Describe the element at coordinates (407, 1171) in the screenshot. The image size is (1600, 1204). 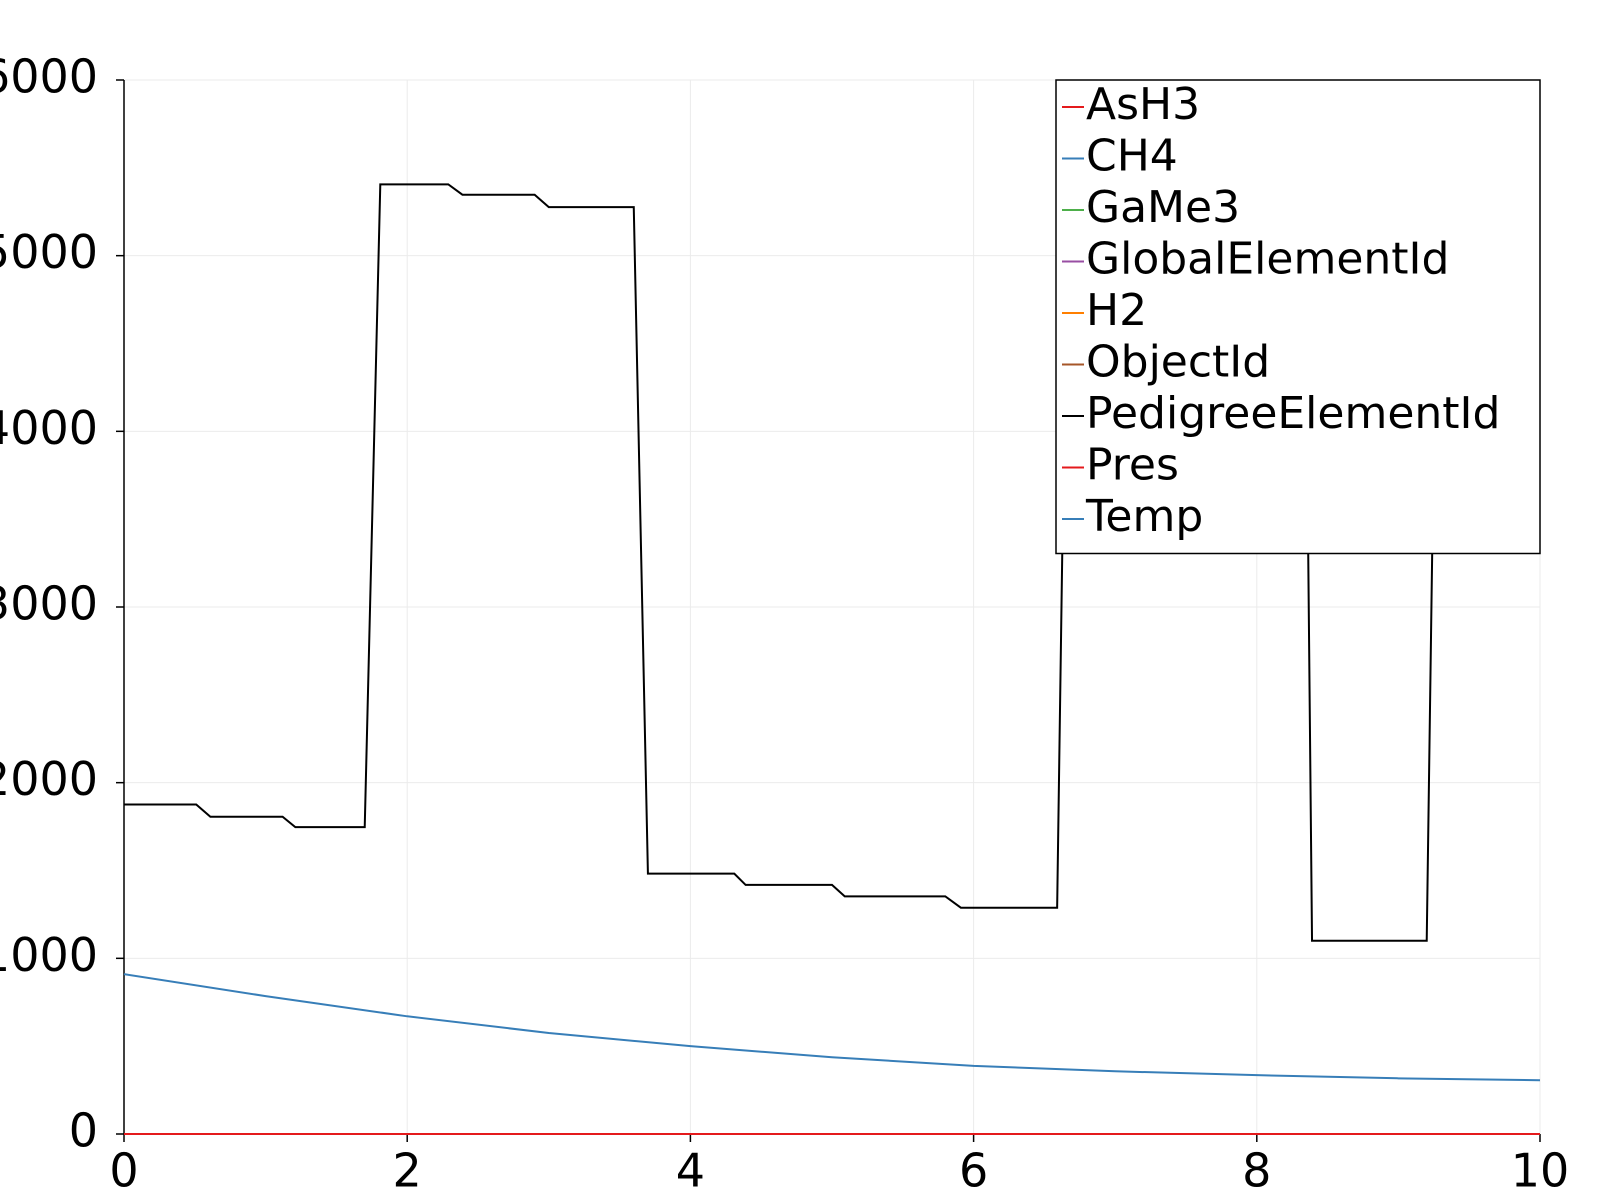
I see `x-tick-label: 2` at that location.